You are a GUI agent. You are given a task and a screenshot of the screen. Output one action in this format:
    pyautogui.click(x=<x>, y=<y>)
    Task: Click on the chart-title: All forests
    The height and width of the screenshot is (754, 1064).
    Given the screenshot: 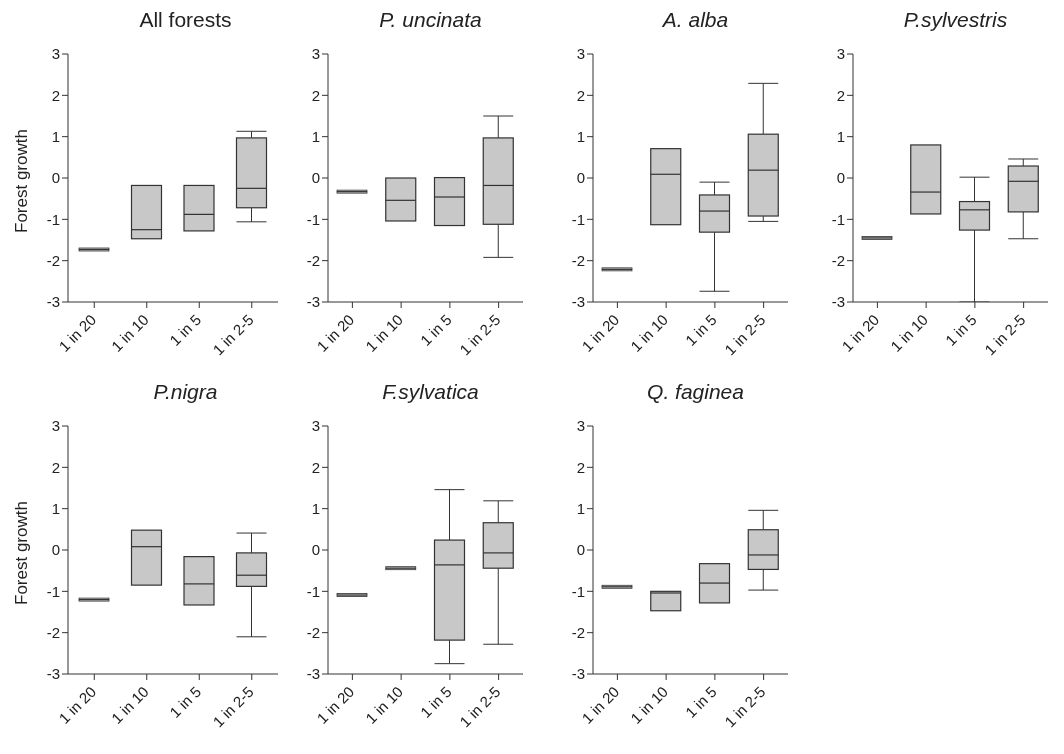 What is the action you would take?
    pyautogui.click(x=185, y=20)
    